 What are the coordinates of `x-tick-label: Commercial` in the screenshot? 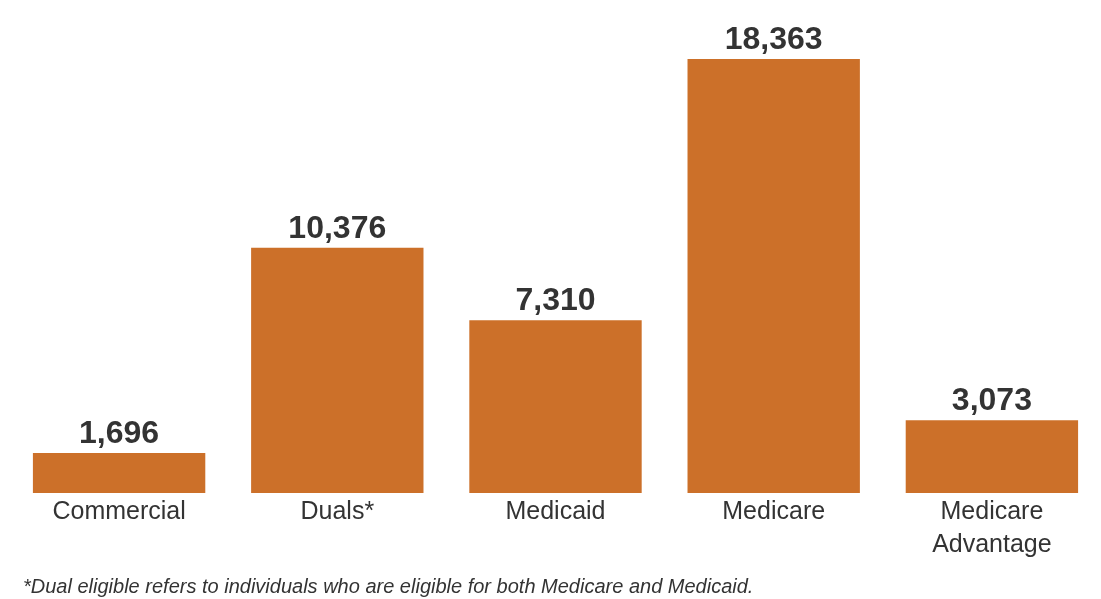 It's located at (119, 510).